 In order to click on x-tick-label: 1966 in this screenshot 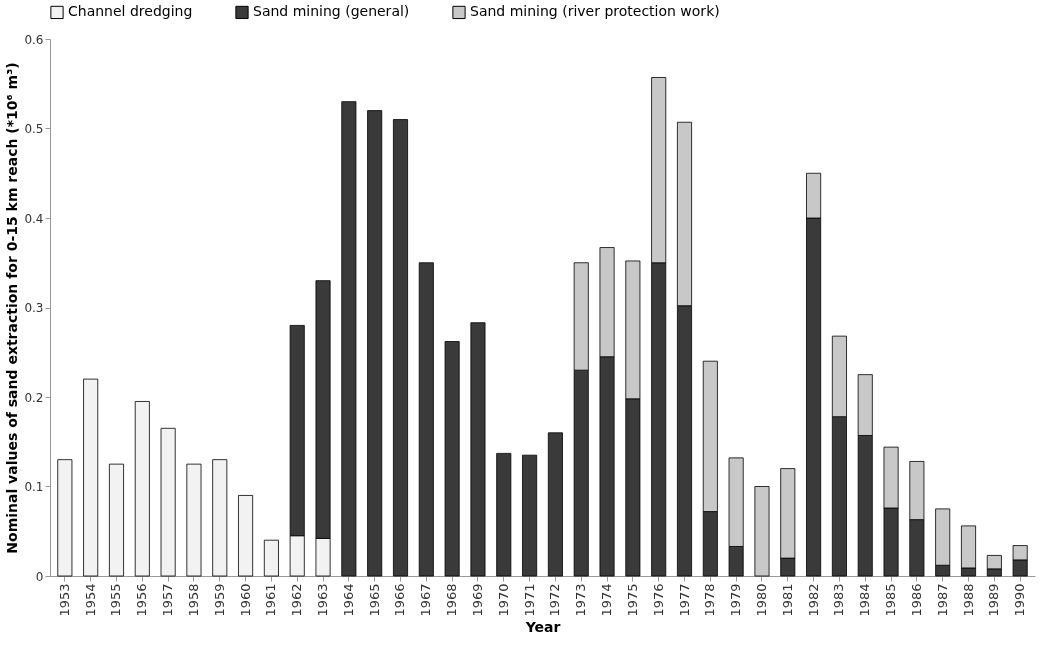, I will do `click(400, 600)`.